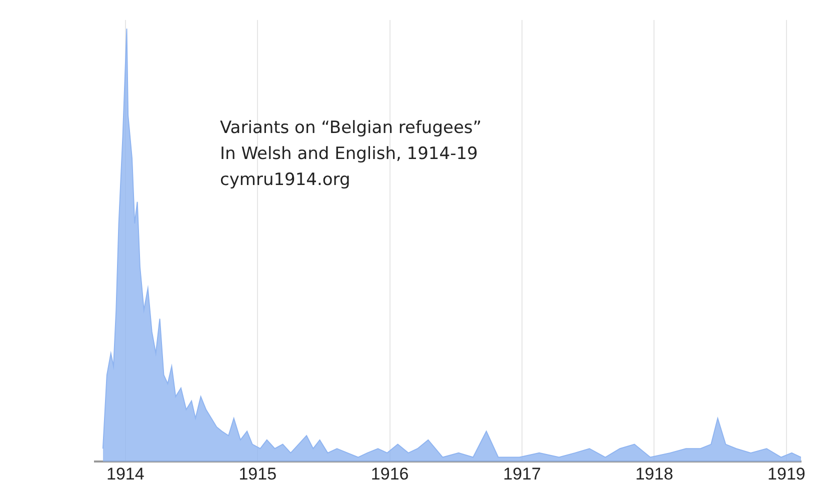  I want to click on x-tick-label: 1919, so click(787, 474).